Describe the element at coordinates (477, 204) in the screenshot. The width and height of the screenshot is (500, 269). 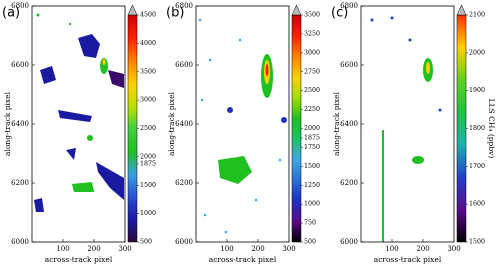
I see `colorbar-tick-label: 1600` at that location.